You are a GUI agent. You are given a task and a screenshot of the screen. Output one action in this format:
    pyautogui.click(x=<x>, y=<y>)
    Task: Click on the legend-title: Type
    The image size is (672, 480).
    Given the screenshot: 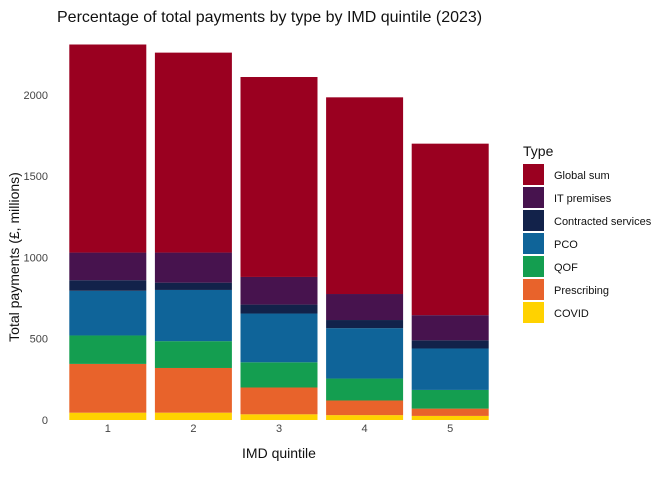 What is the action you would take?
    pyautogui.click(x=538, y=151)
    